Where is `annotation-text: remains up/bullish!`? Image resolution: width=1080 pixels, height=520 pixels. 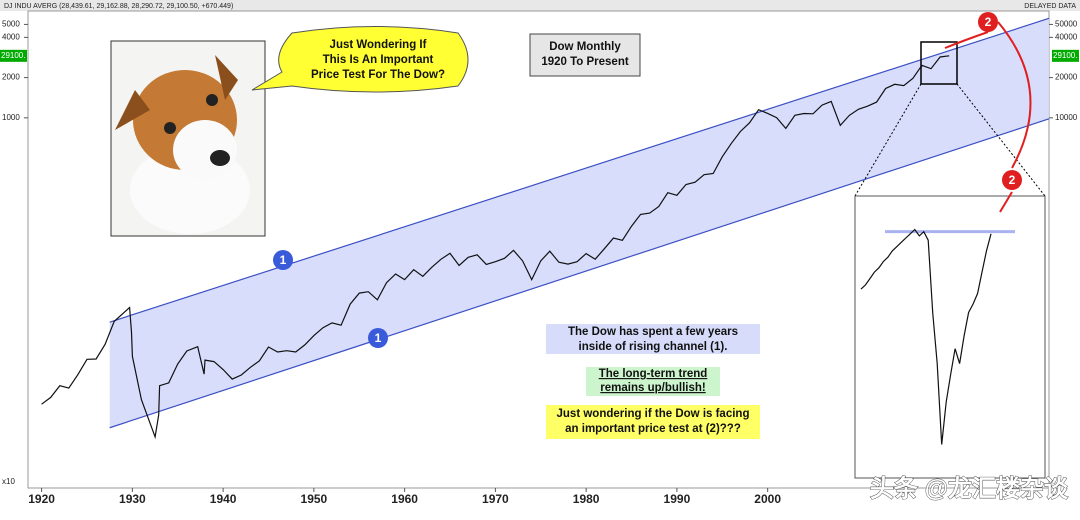
annotation-text: remains up/bullish! is located at coordinates (652, 388).